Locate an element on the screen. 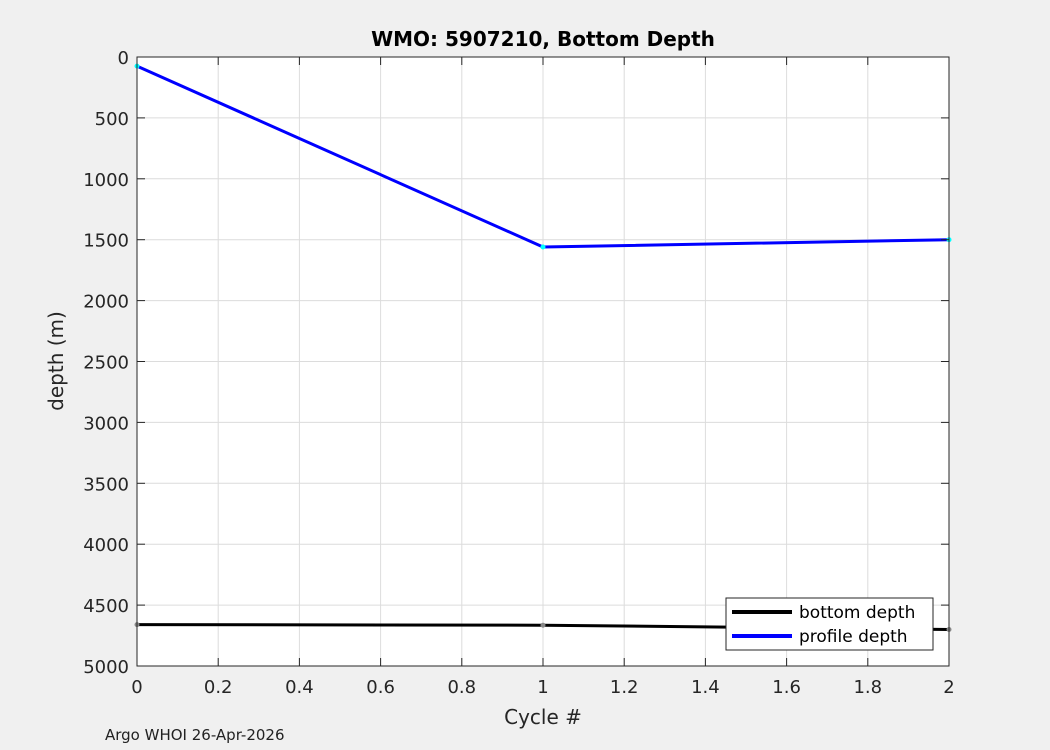  legend: bottom depth profile depth is located at coordinates (829, 624).